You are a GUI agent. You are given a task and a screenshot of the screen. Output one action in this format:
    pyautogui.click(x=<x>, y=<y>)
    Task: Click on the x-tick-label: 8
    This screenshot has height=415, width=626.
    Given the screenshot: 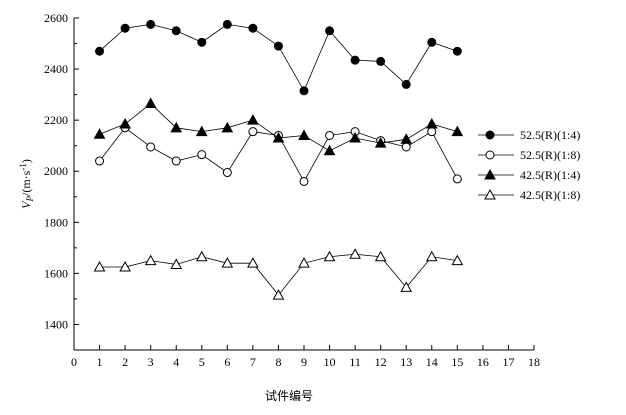 What is the action you would take?
    pyautogui.click(x=278, y=362)
    